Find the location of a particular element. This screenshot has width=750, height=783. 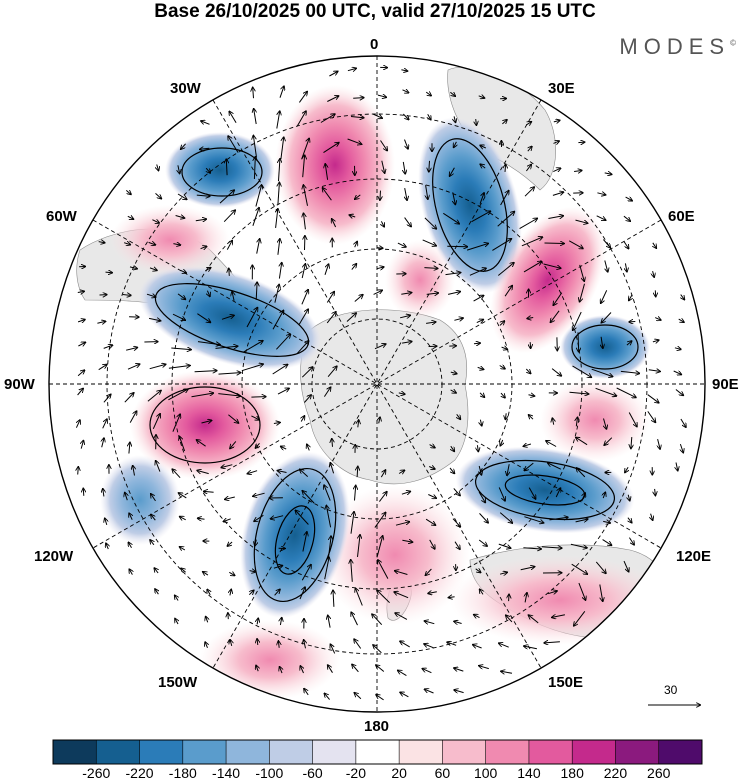

pink-anomaly-10e is located at coordinates (420, 280).